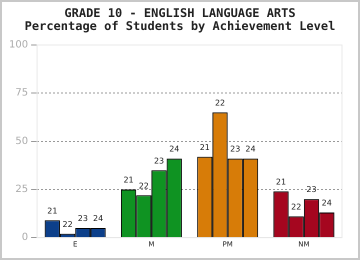 This screenshot has width=360, height=260. I want to click on series-label: 23, so click(83, 219).